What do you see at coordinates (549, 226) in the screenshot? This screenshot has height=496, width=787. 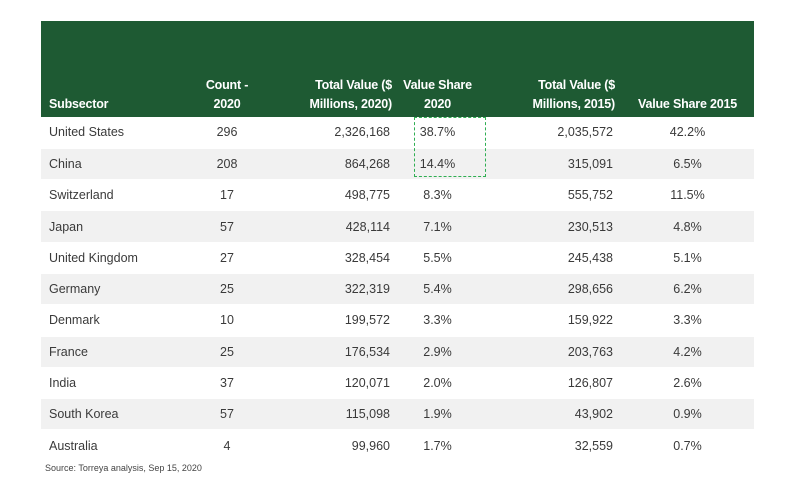 I see `cell-total-2015: 230,513` at bounding box center [549, 226].